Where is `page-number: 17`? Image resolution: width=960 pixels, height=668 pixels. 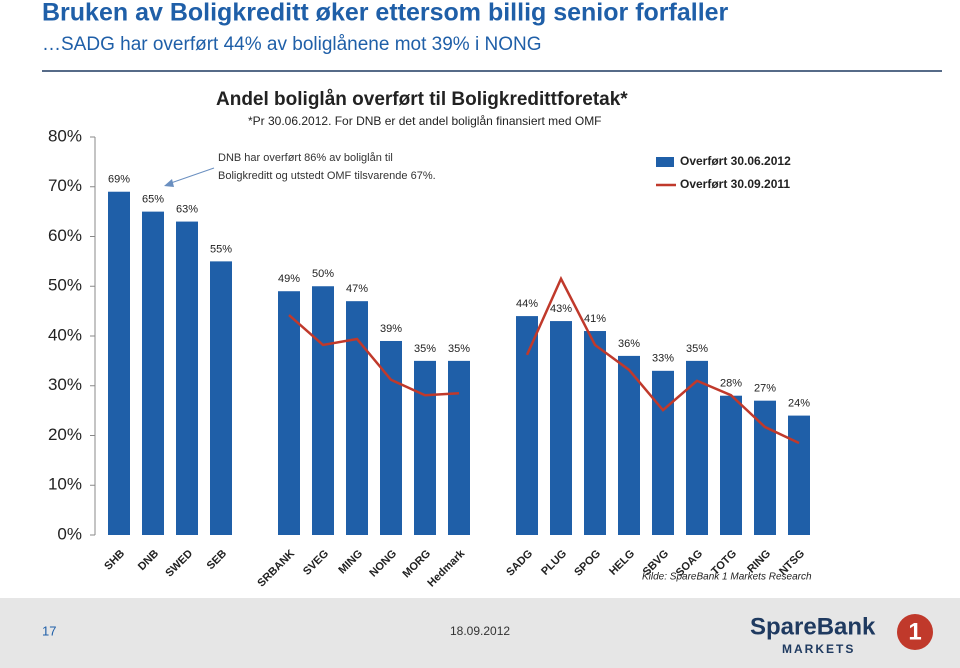
page-number: 17 is located at coordinates (49, 630).